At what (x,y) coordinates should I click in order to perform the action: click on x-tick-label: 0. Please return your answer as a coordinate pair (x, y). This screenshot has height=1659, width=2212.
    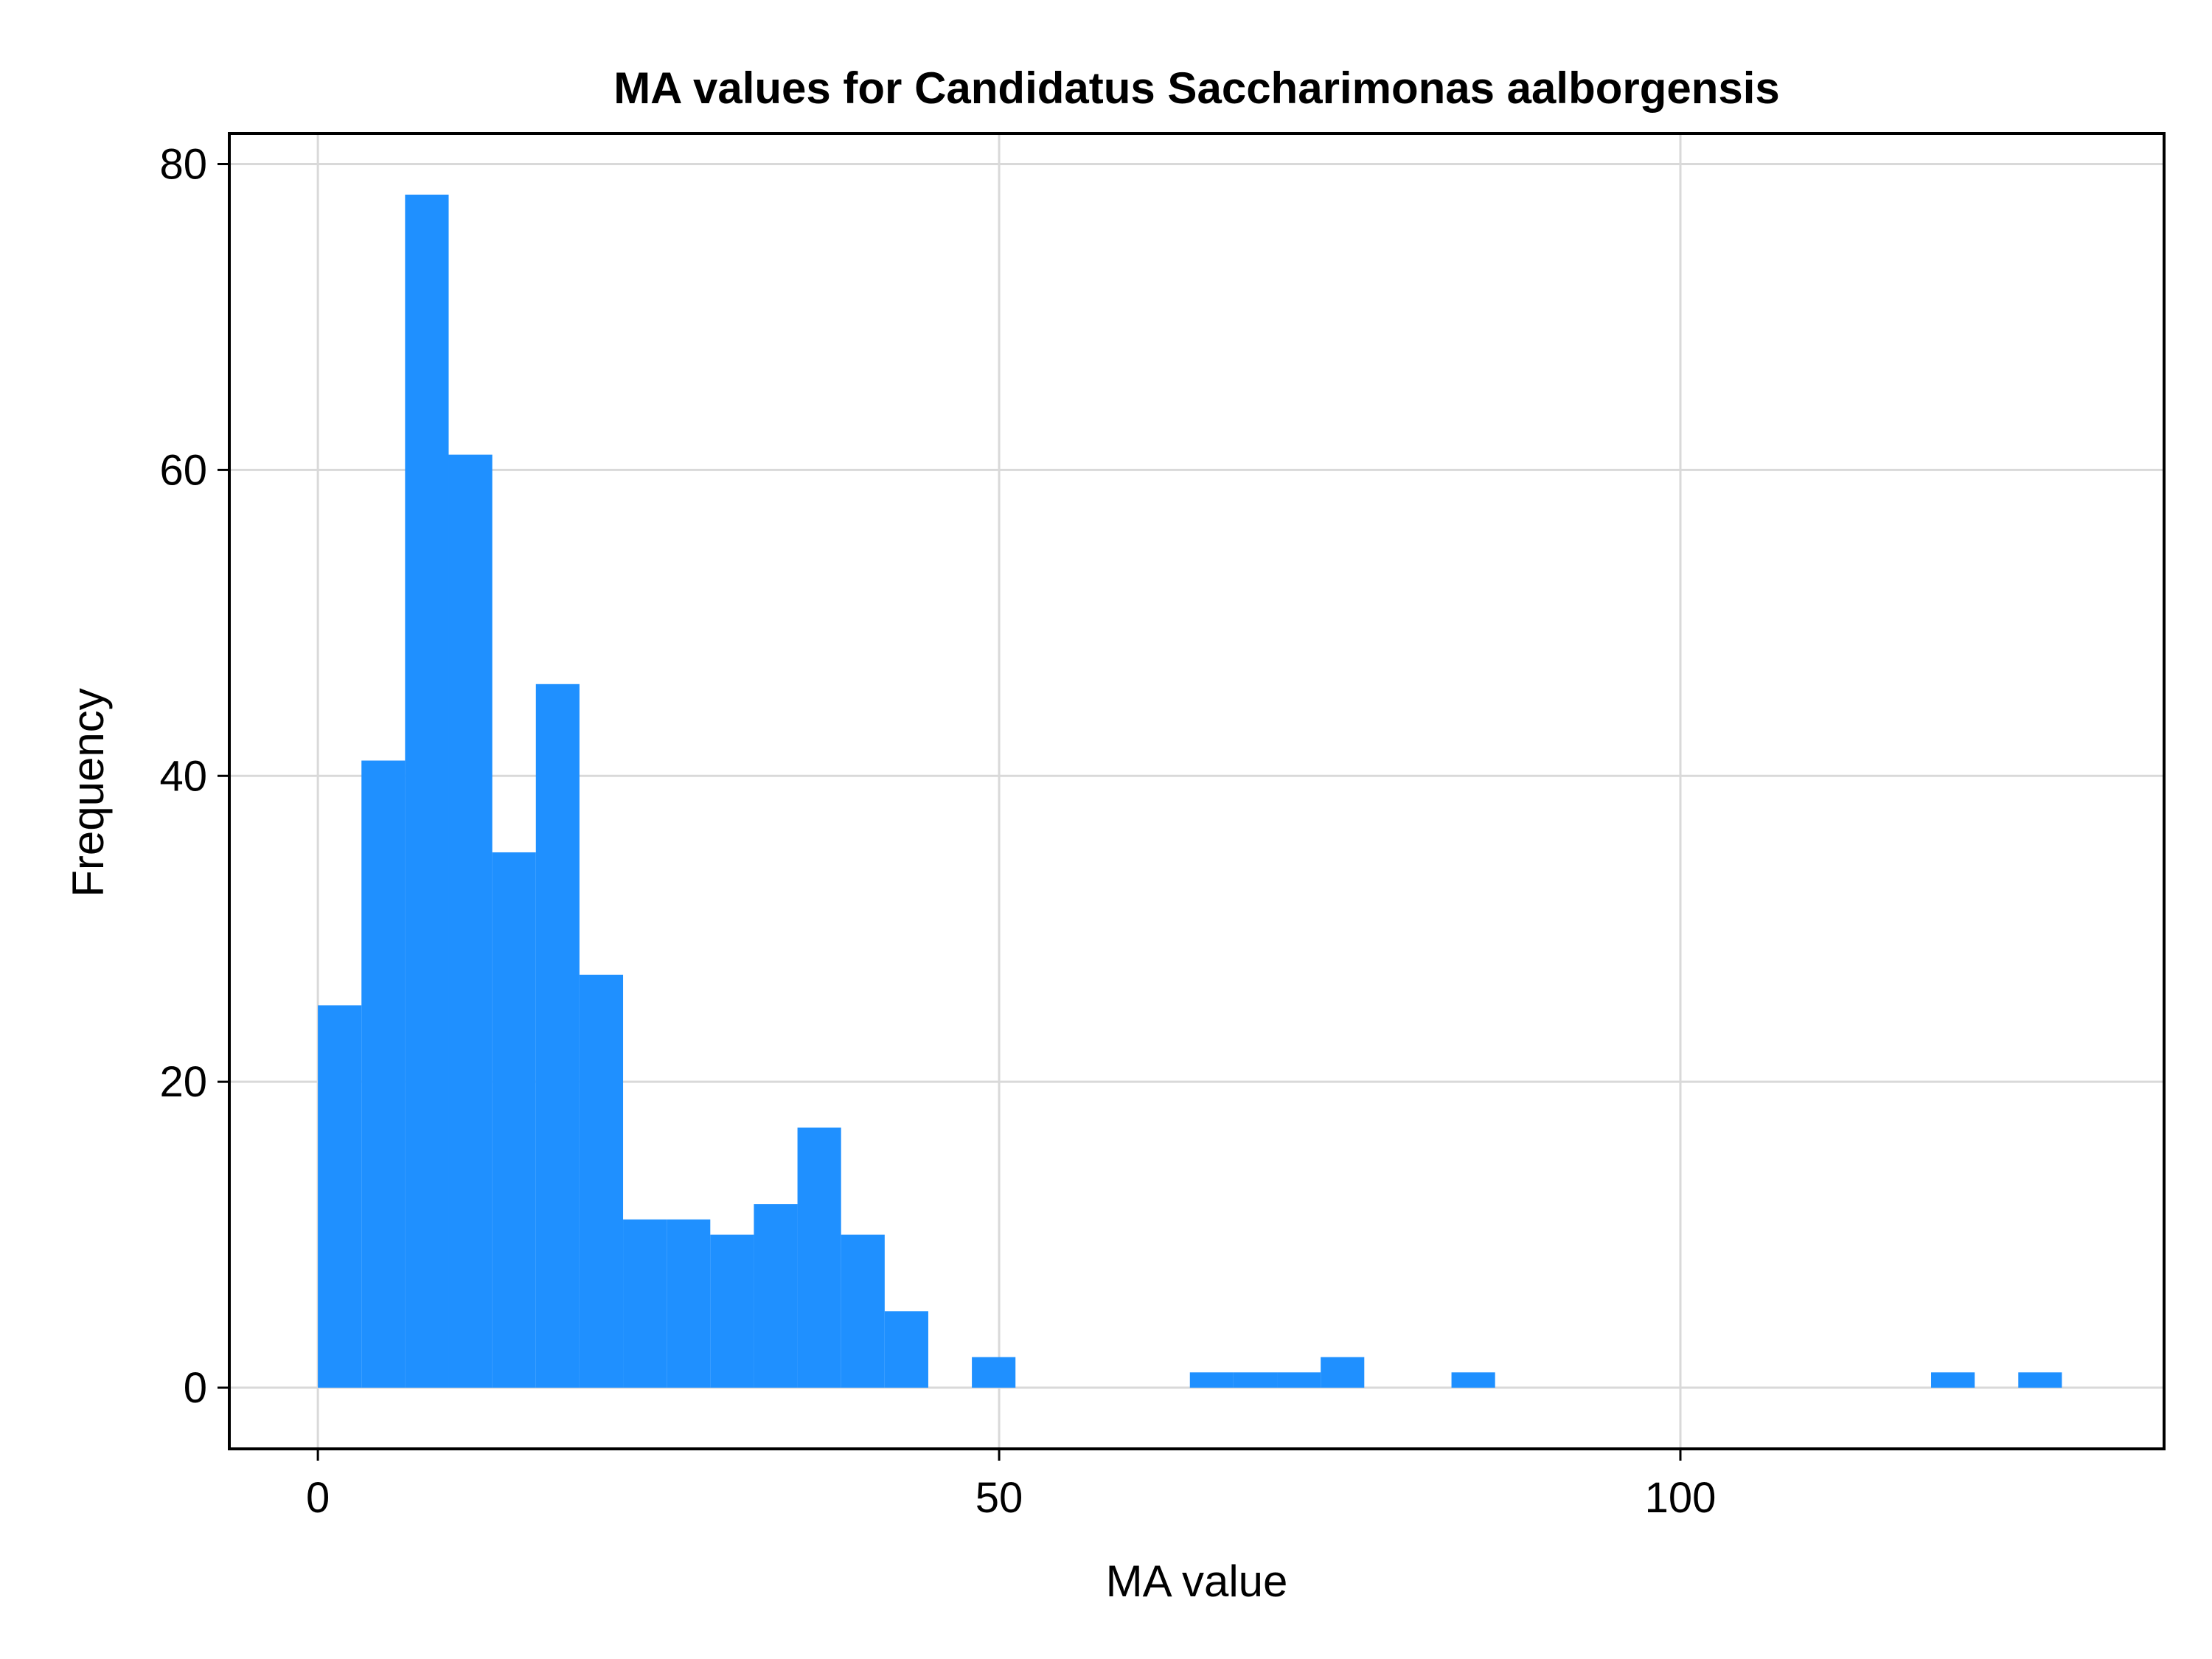
    Looking at the image, I should click on (318, 1498).